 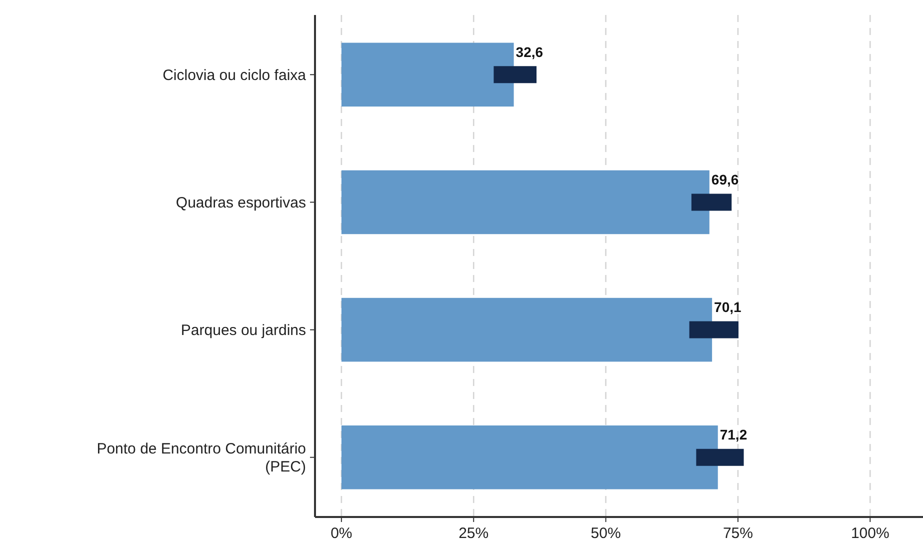 I want to click on x-tick-label: 25%, so click(x=473, y=532).